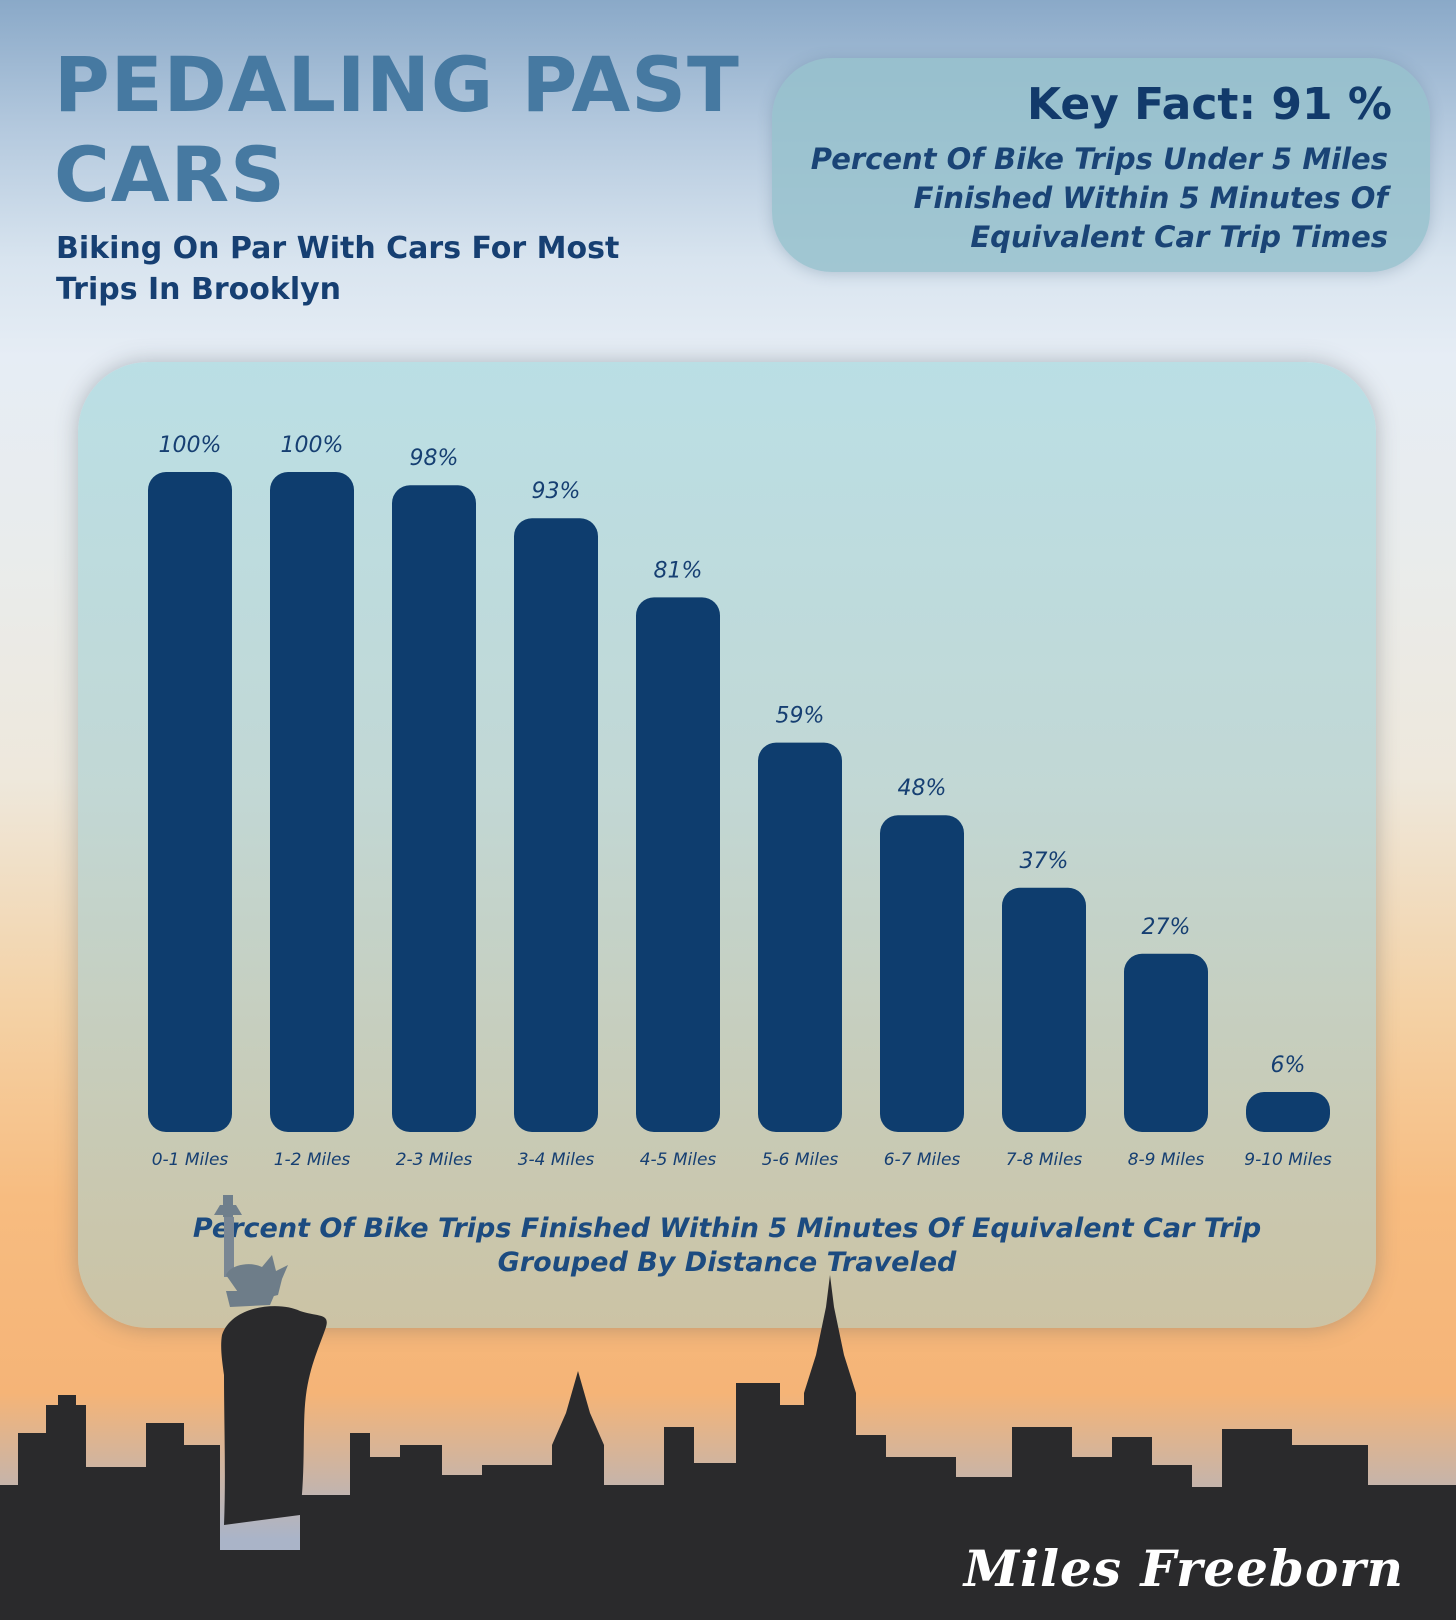  Describe the element at coordinates (556, 491) in the screenshot. I see `value-label-3: 93%` at that location.